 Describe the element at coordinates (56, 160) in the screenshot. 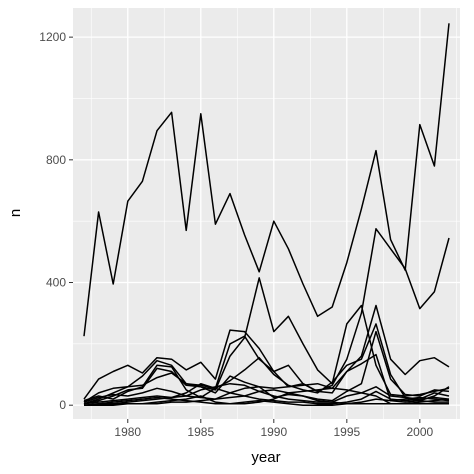

I see `y-tick-label: 800` at that location.